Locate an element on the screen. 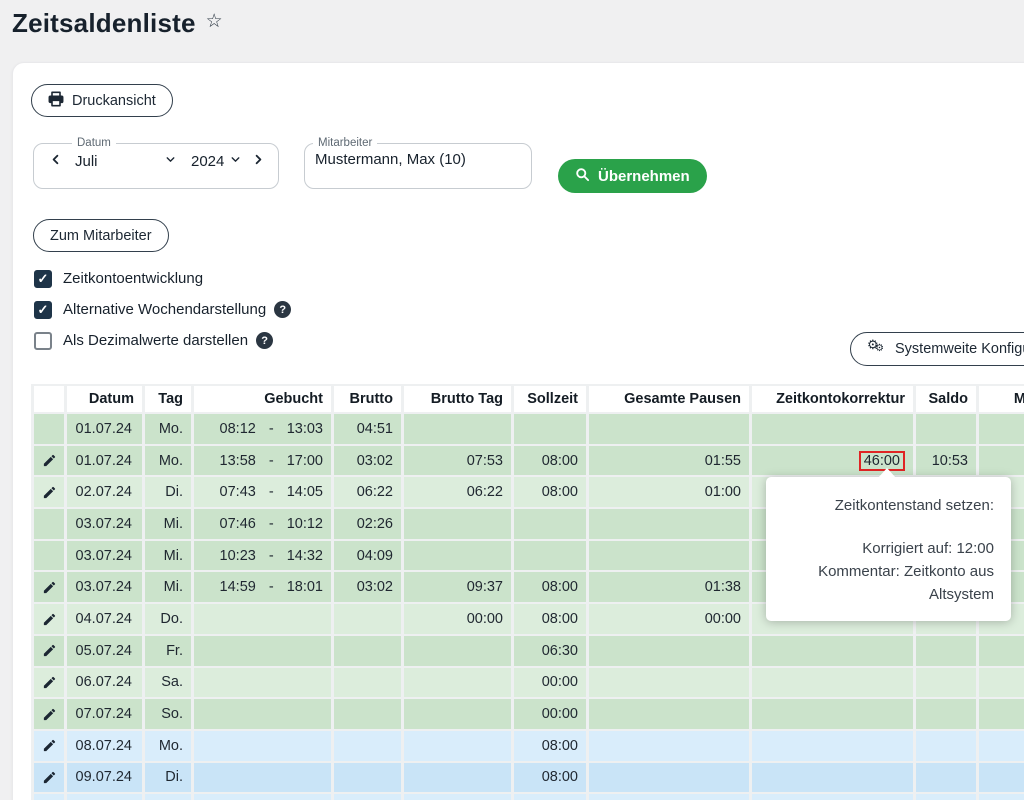  apply-button: Übernehmen is located at coordinates (632, 176).